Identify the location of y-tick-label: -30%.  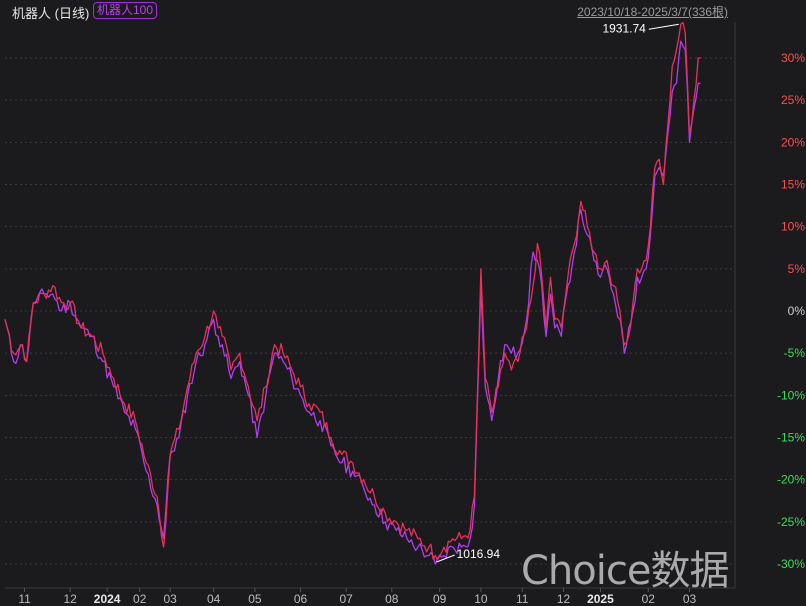
(791, 564).